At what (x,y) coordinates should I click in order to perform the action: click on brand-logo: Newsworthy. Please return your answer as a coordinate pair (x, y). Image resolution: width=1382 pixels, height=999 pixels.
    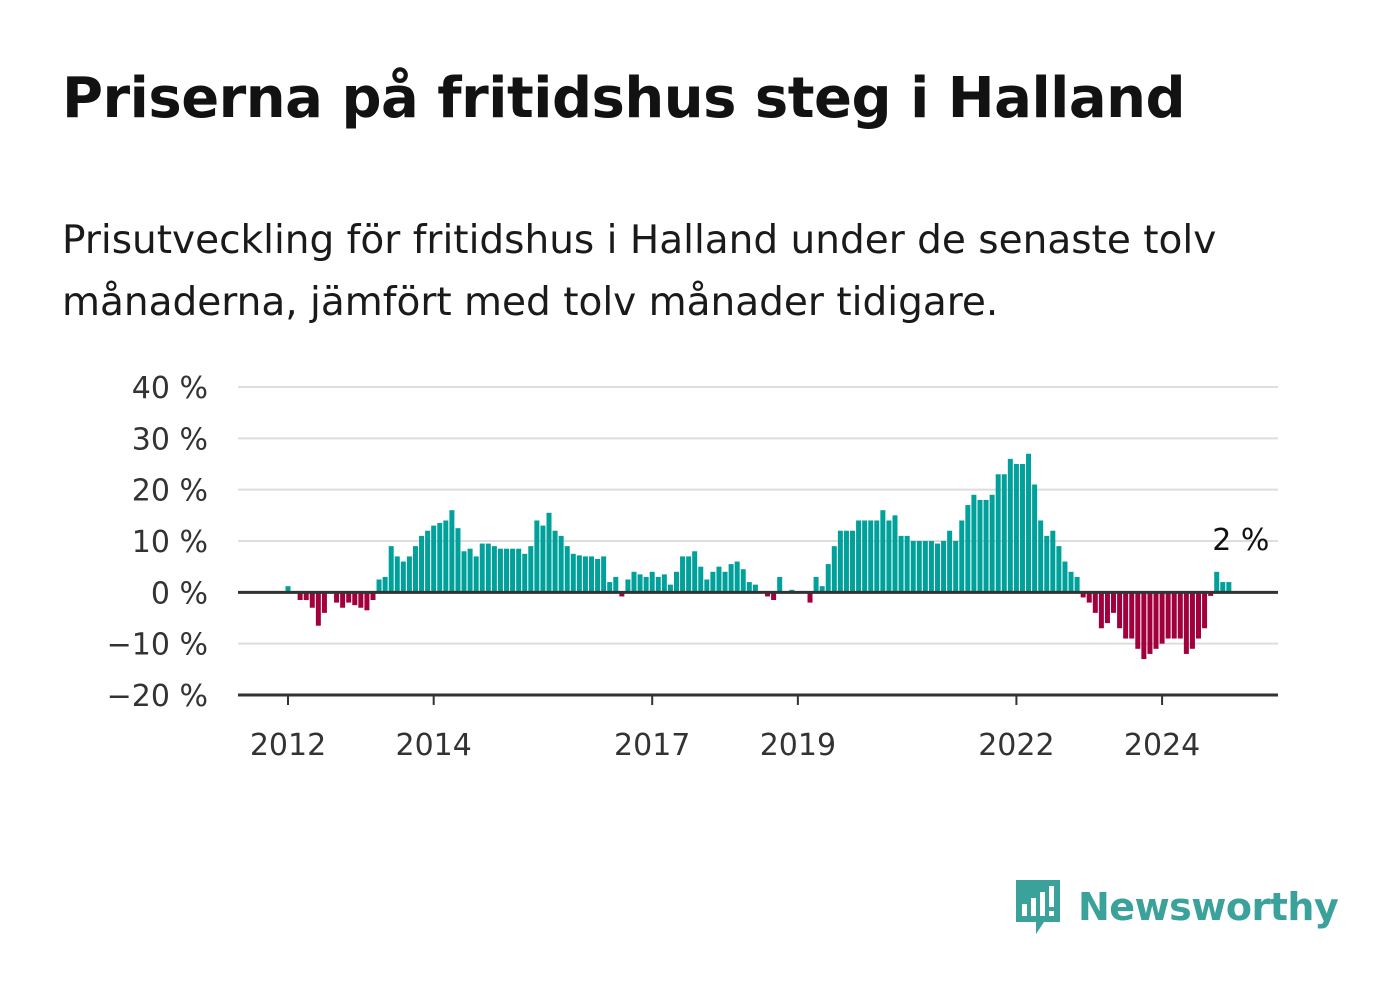
    Looking at the image, I should click on (1175, 907).